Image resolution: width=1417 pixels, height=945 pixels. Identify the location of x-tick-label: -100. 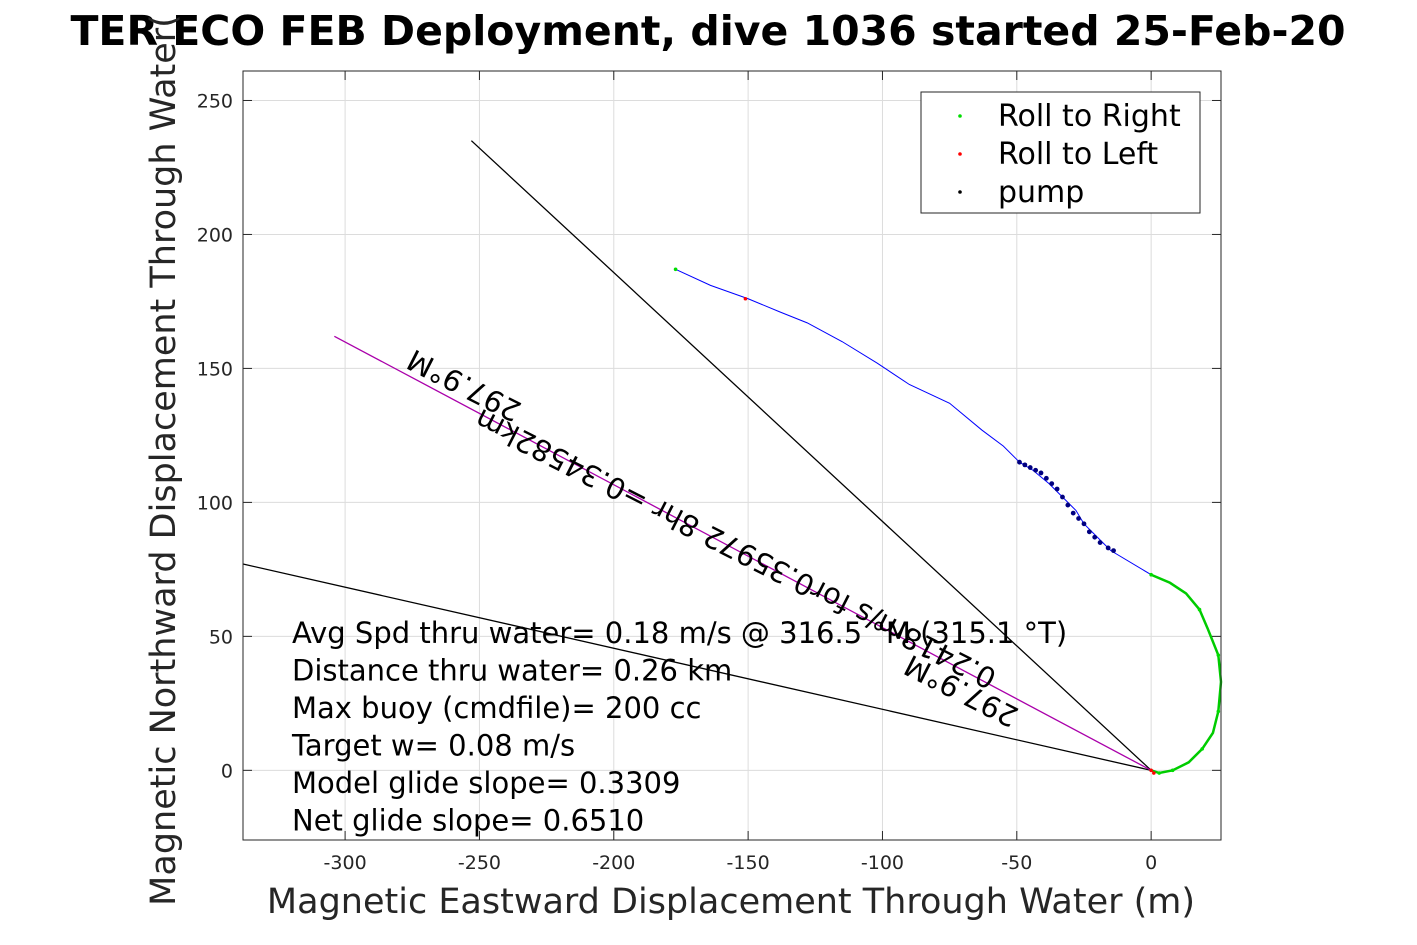
(882, 863).